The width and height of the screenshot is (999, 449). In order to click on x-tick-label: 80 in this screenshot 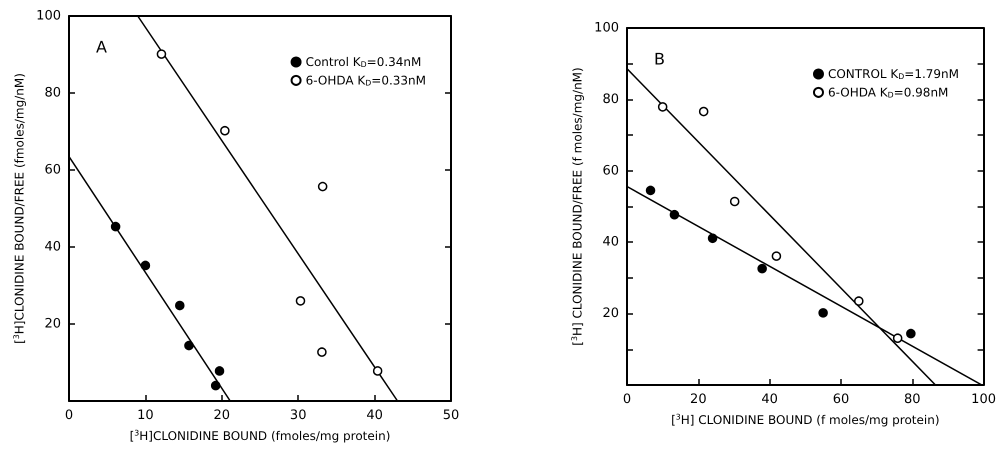, I will do `click(912, 399)`.